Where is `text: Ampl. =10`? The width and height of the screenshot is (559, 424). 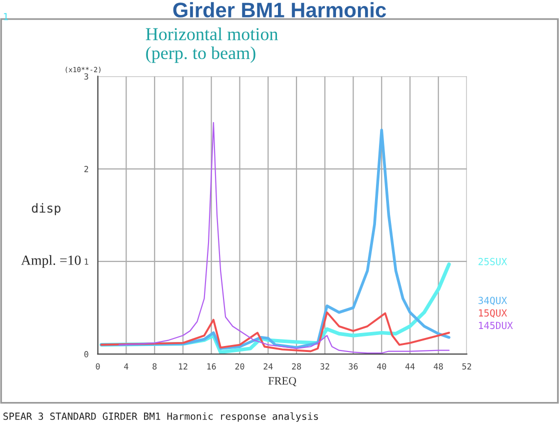 text: Ampl. =10 is located at coordinates (51, 261).